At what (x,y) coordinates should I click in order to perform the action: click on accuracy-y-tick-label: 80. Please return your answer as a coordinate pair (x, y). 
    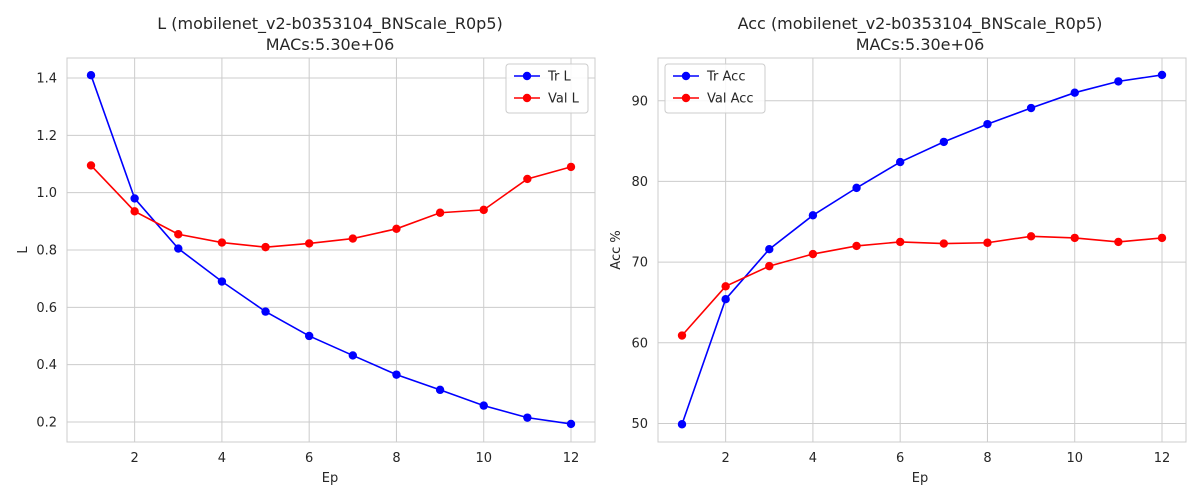
    Looking at the image, I should click on (639, 182).